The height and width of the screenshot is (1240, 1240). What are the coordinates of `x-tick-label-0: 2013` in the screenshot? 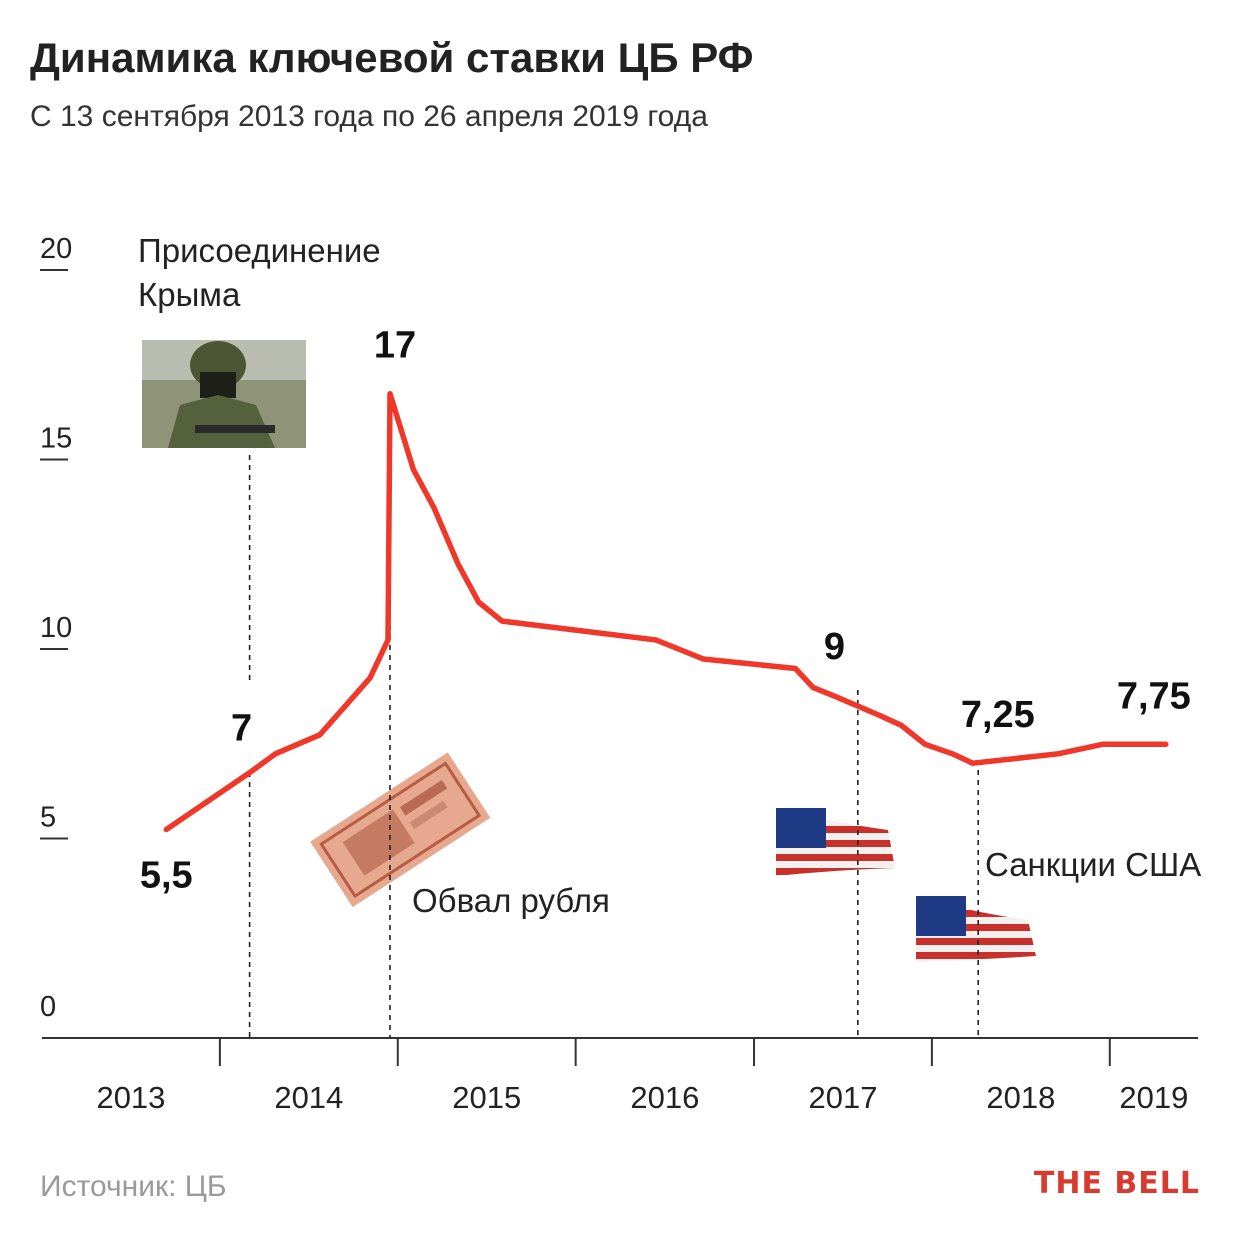 It's located at (130, 1097).